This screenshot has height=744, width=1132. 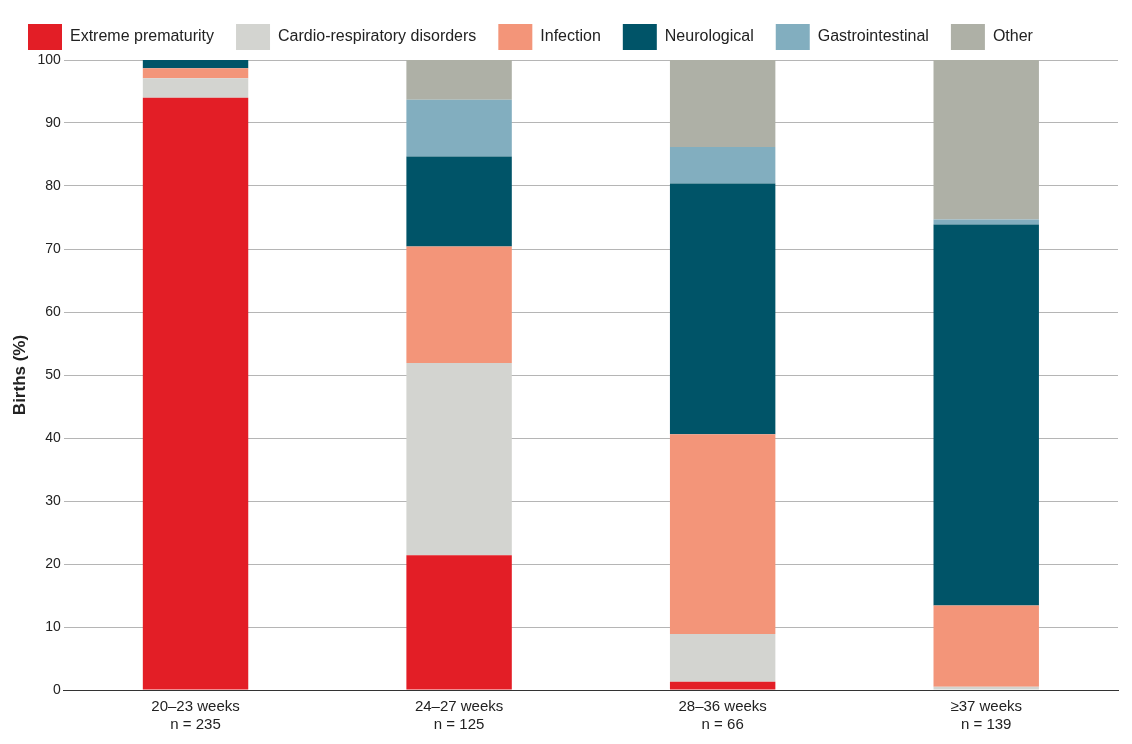 I want to click on x-tick-label: 28–36 weeks n = 66, so click(x=722, y=715).